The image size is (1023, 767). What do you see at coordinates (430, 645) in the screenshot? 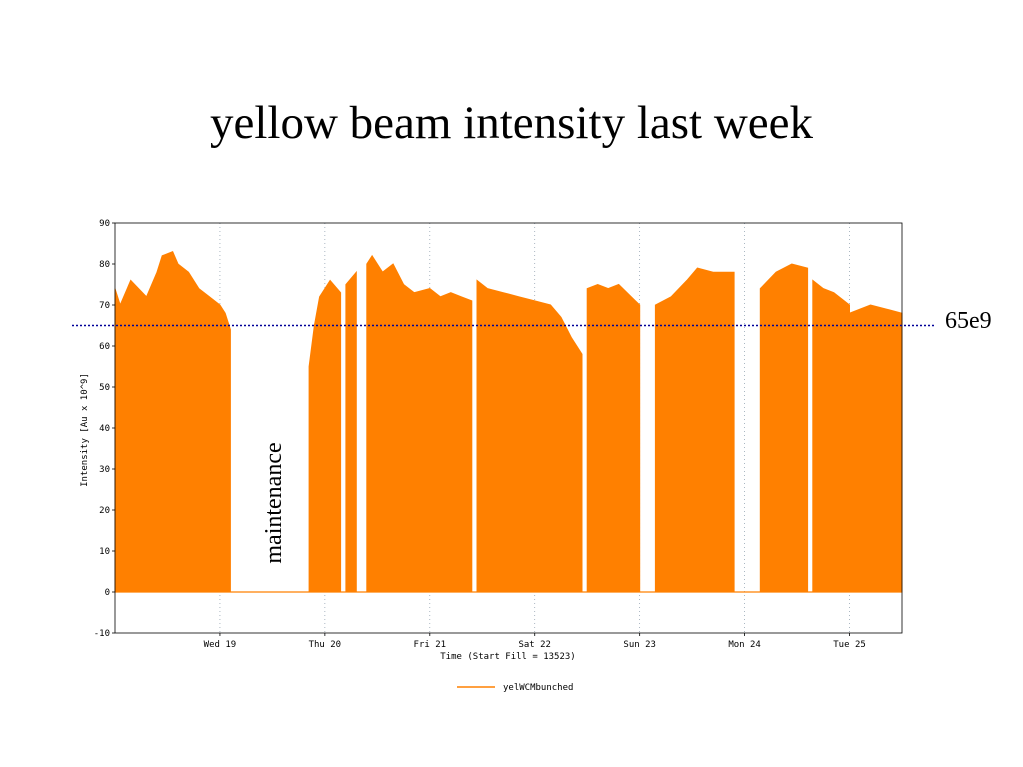
I see `x-tick-label: Fri 21` at bounding box center [430, 645].